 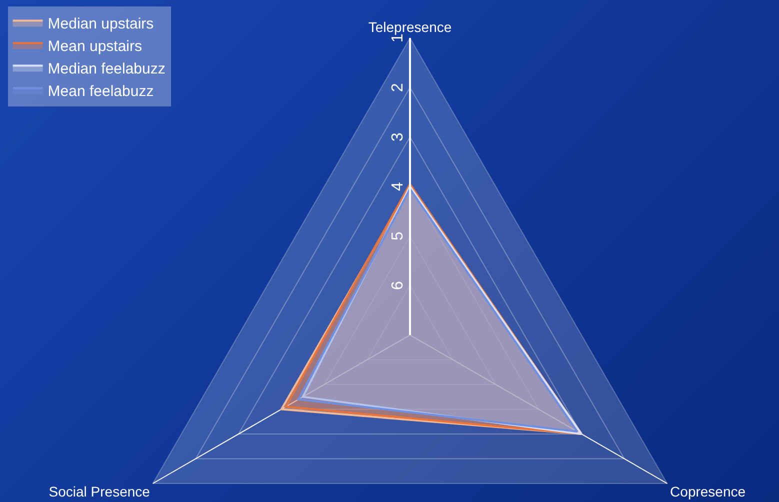 What do you see at coordinates (398, 37) in the screenshot?
I see `y-tick-label: 1` at bounding box center [398, 37].